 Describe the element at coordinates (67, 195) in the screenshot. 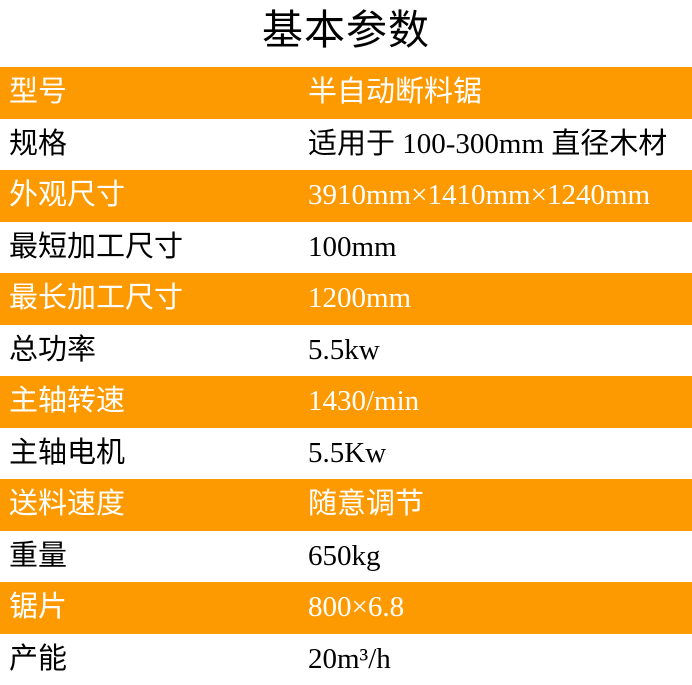

I see `param-label: 外观尺寸` at that location.